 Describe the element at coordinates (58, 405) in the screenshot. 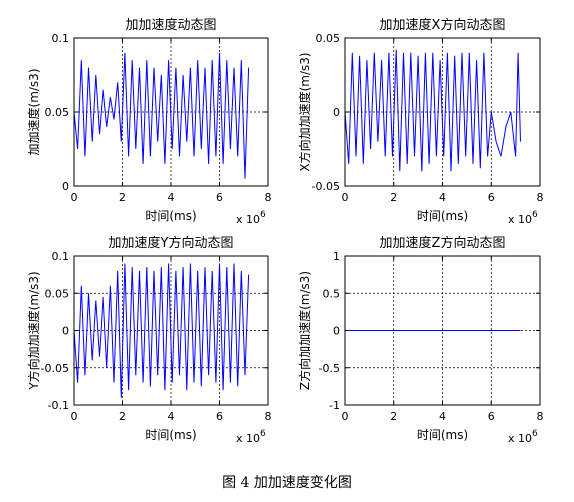

I see `y-tick-label: -0.1` at that location.